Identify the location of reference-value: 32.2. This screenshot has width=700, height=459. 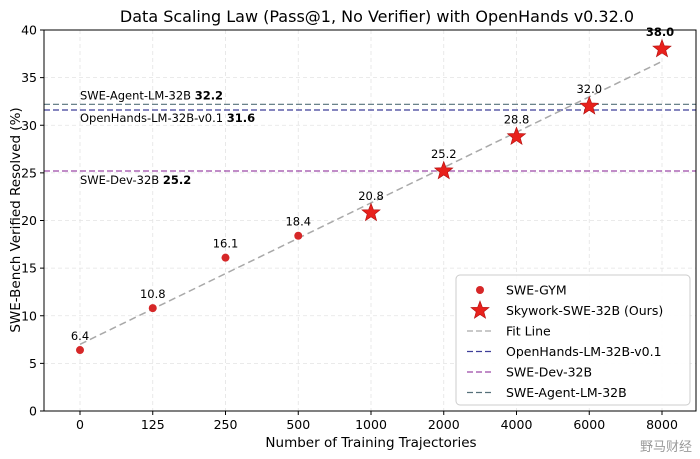
(209, 95).